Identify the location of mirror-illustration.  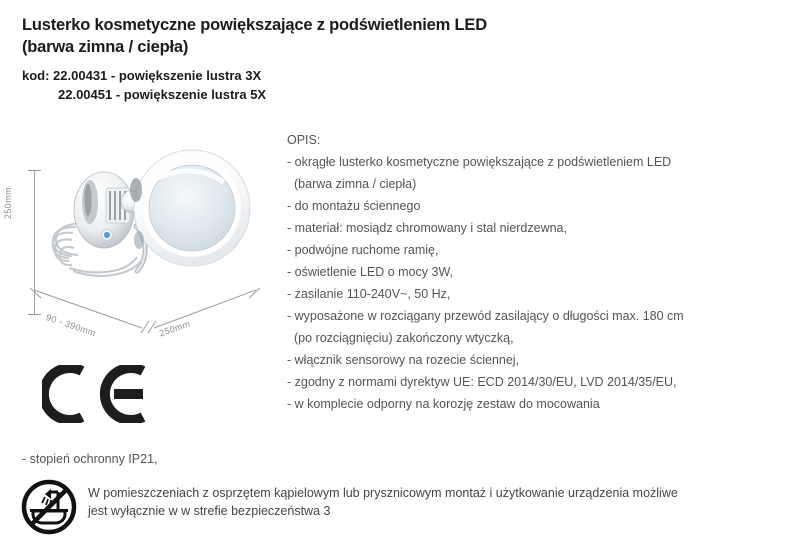
(147, 215).